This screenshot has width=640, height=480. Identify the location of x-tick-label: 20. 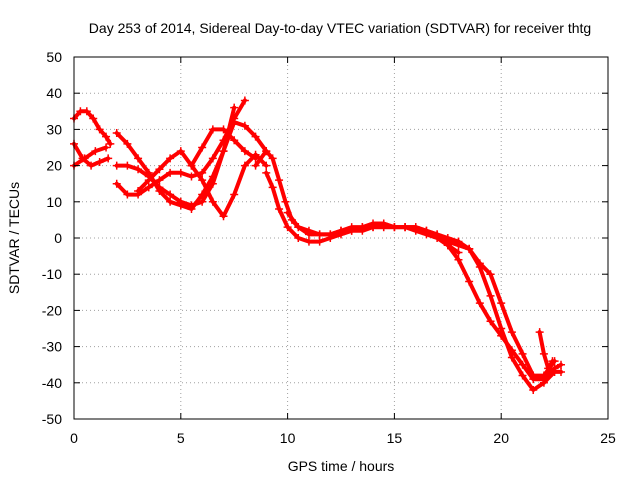
(501, 438).